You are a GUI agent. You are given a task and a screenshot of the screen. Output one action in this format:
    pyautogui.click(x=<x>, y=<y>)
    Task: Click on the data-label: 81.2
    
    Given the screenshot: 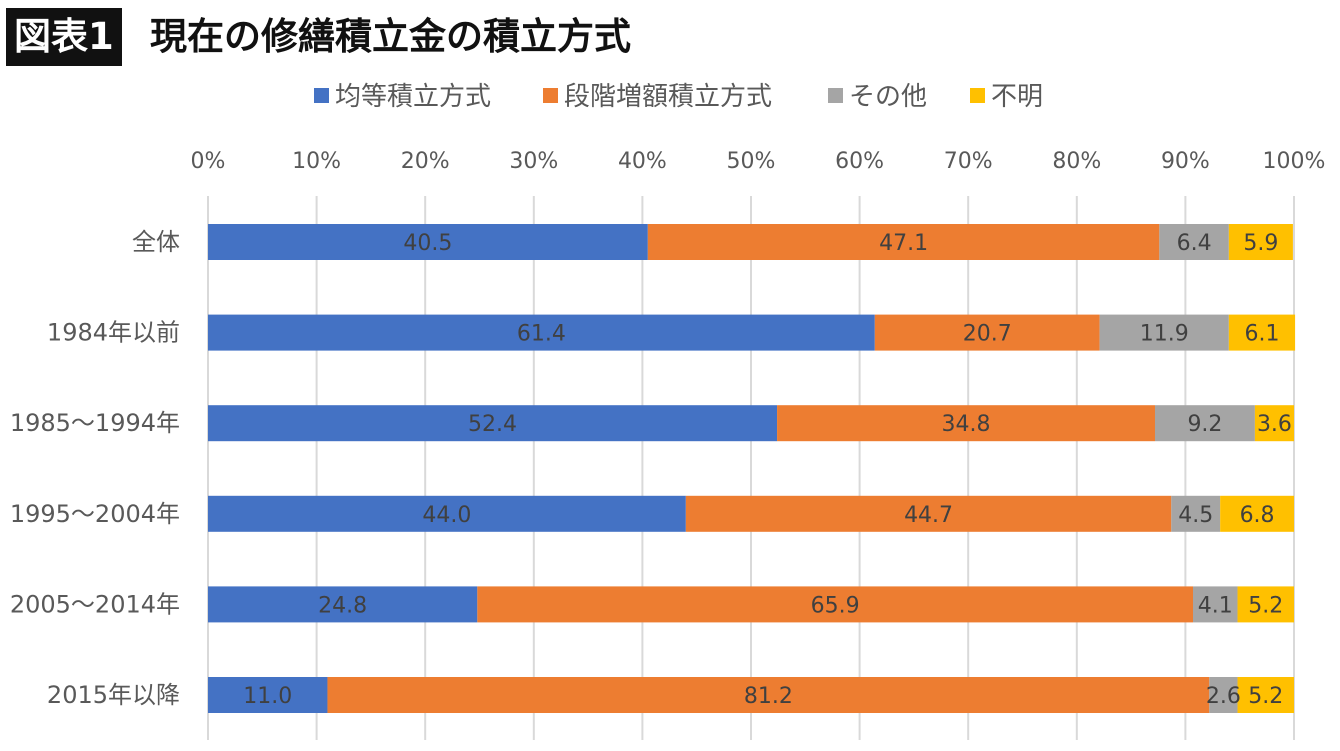 What is the action you would take?
    pyautogui.click(x=768, y=696)
    